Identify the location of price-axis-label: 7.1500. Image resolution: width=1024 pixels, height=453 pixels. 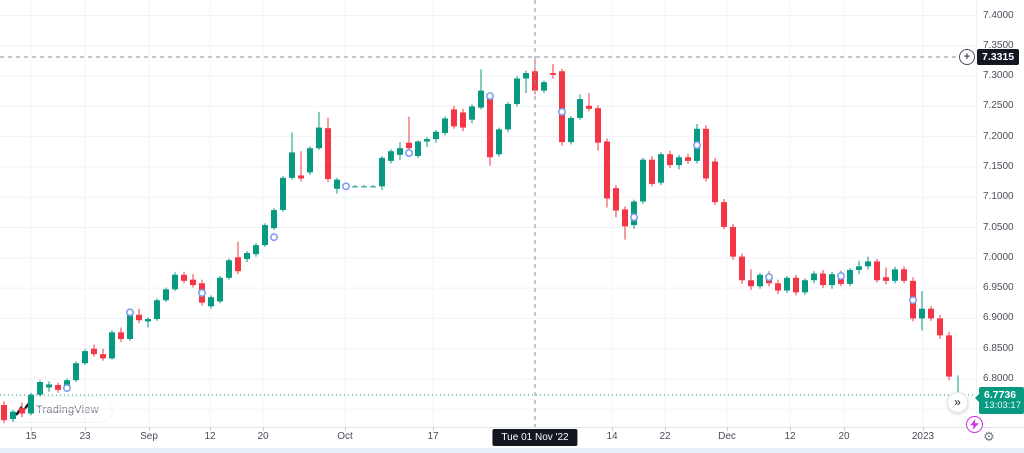
(998, 166).